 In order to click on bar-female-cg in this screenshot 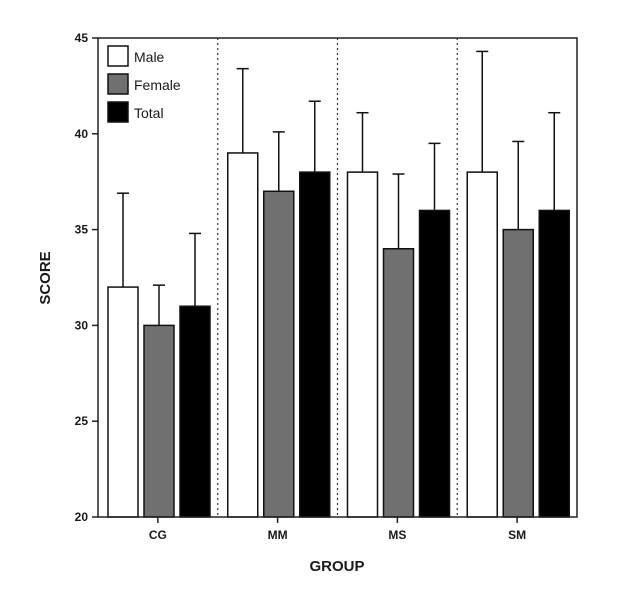, I will do `click(159, 421)`.